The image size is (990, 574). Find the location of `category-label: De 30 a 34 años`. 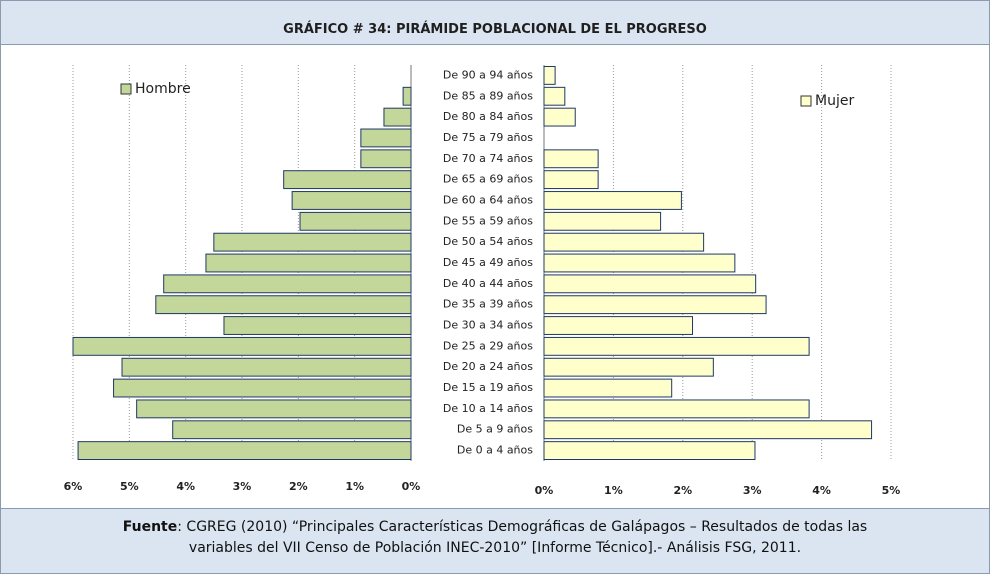

category-label: De 30 a 34 años is located at coordinates (488, 325).